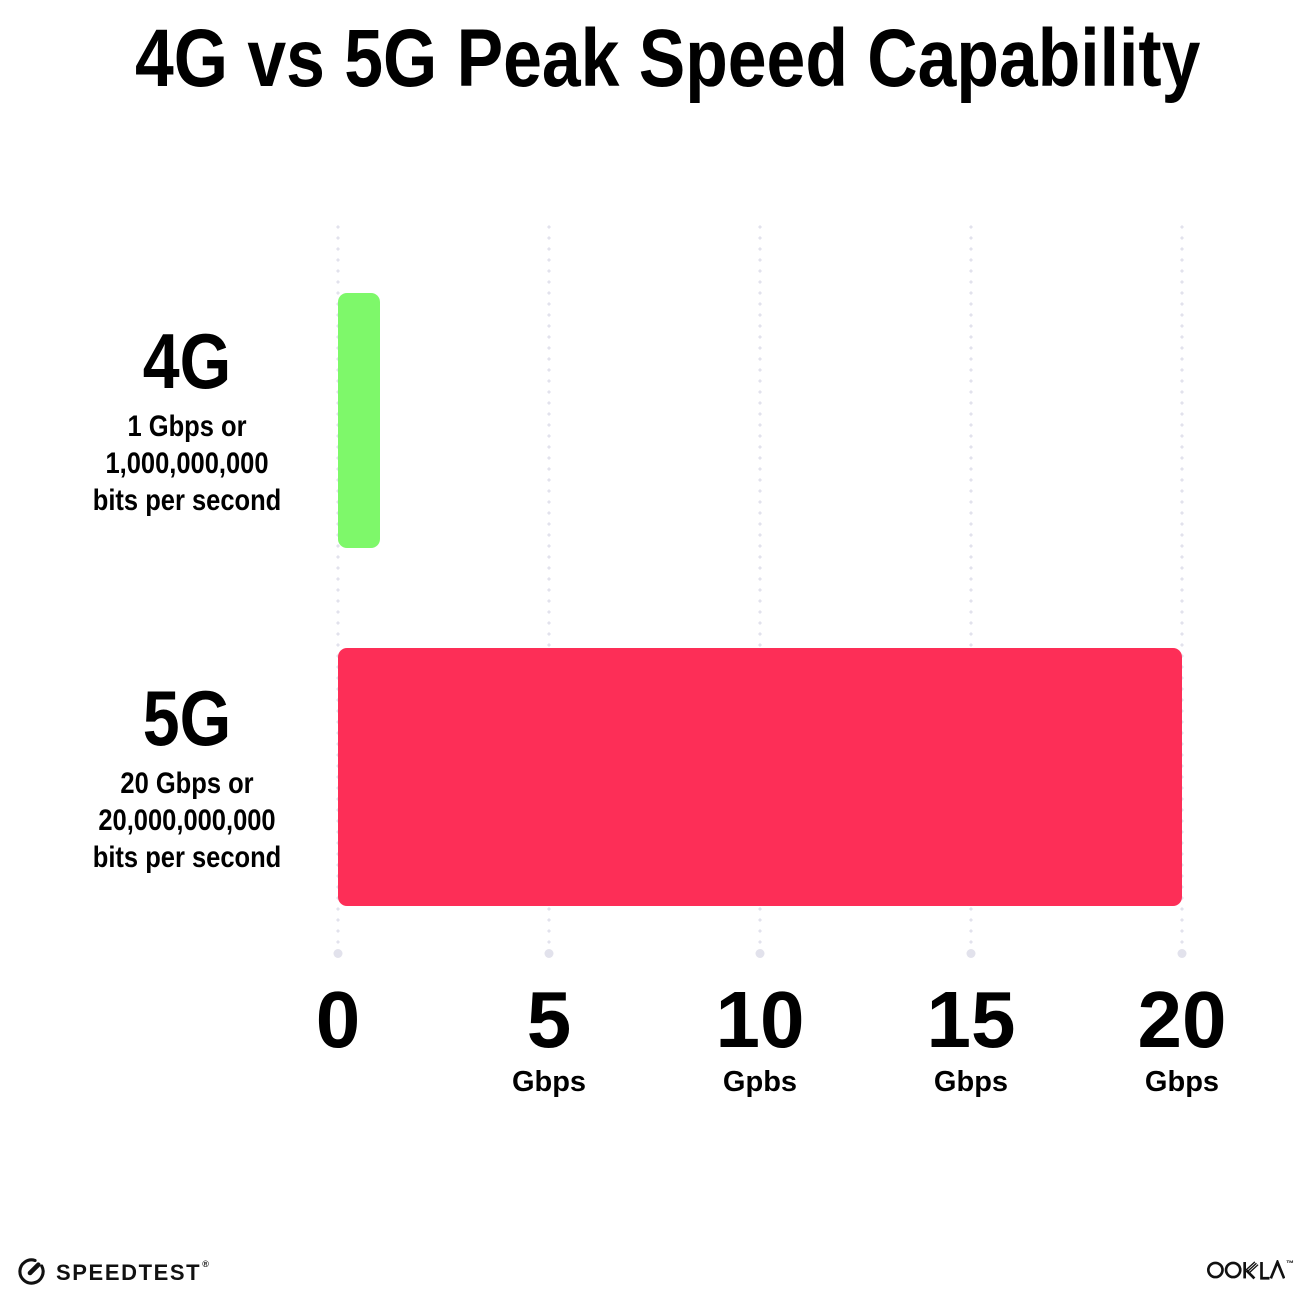 This screenshot has width=1308, height=1315. What do you see at coordinates (760, 1019) in the screenshot?
I see `x-tick-value: 10` at bounding box center [760, 1019].